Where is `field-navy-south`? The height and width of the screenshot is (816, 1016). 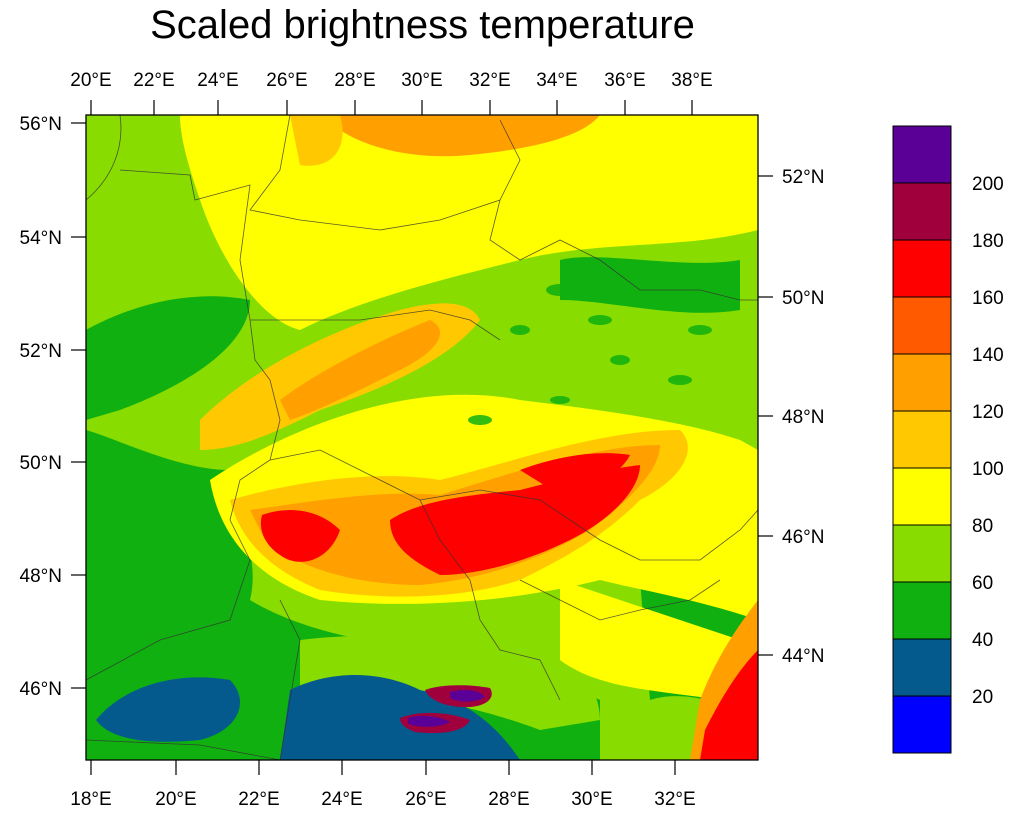
field-navy-south is located at coordinates (400, 717).